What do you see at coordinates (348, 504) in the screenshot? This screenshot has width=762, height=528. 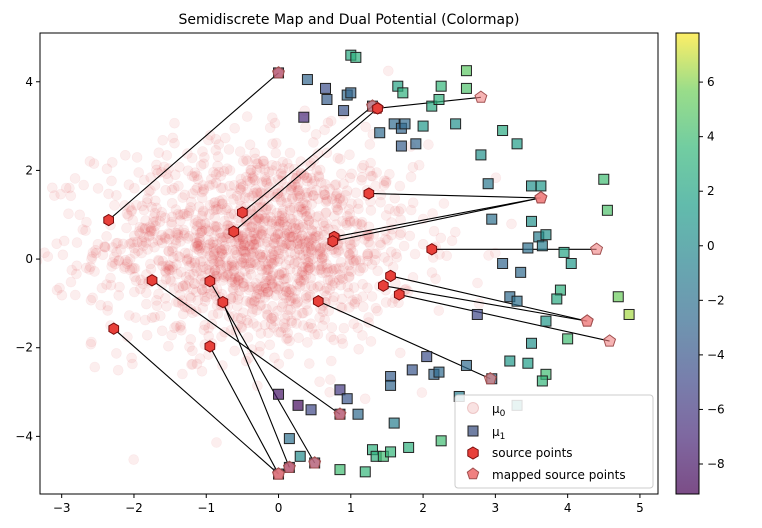 I see `x-axis: −3 −2 −1 0 1 2 3 4 5` at bounding box center [348, 504].